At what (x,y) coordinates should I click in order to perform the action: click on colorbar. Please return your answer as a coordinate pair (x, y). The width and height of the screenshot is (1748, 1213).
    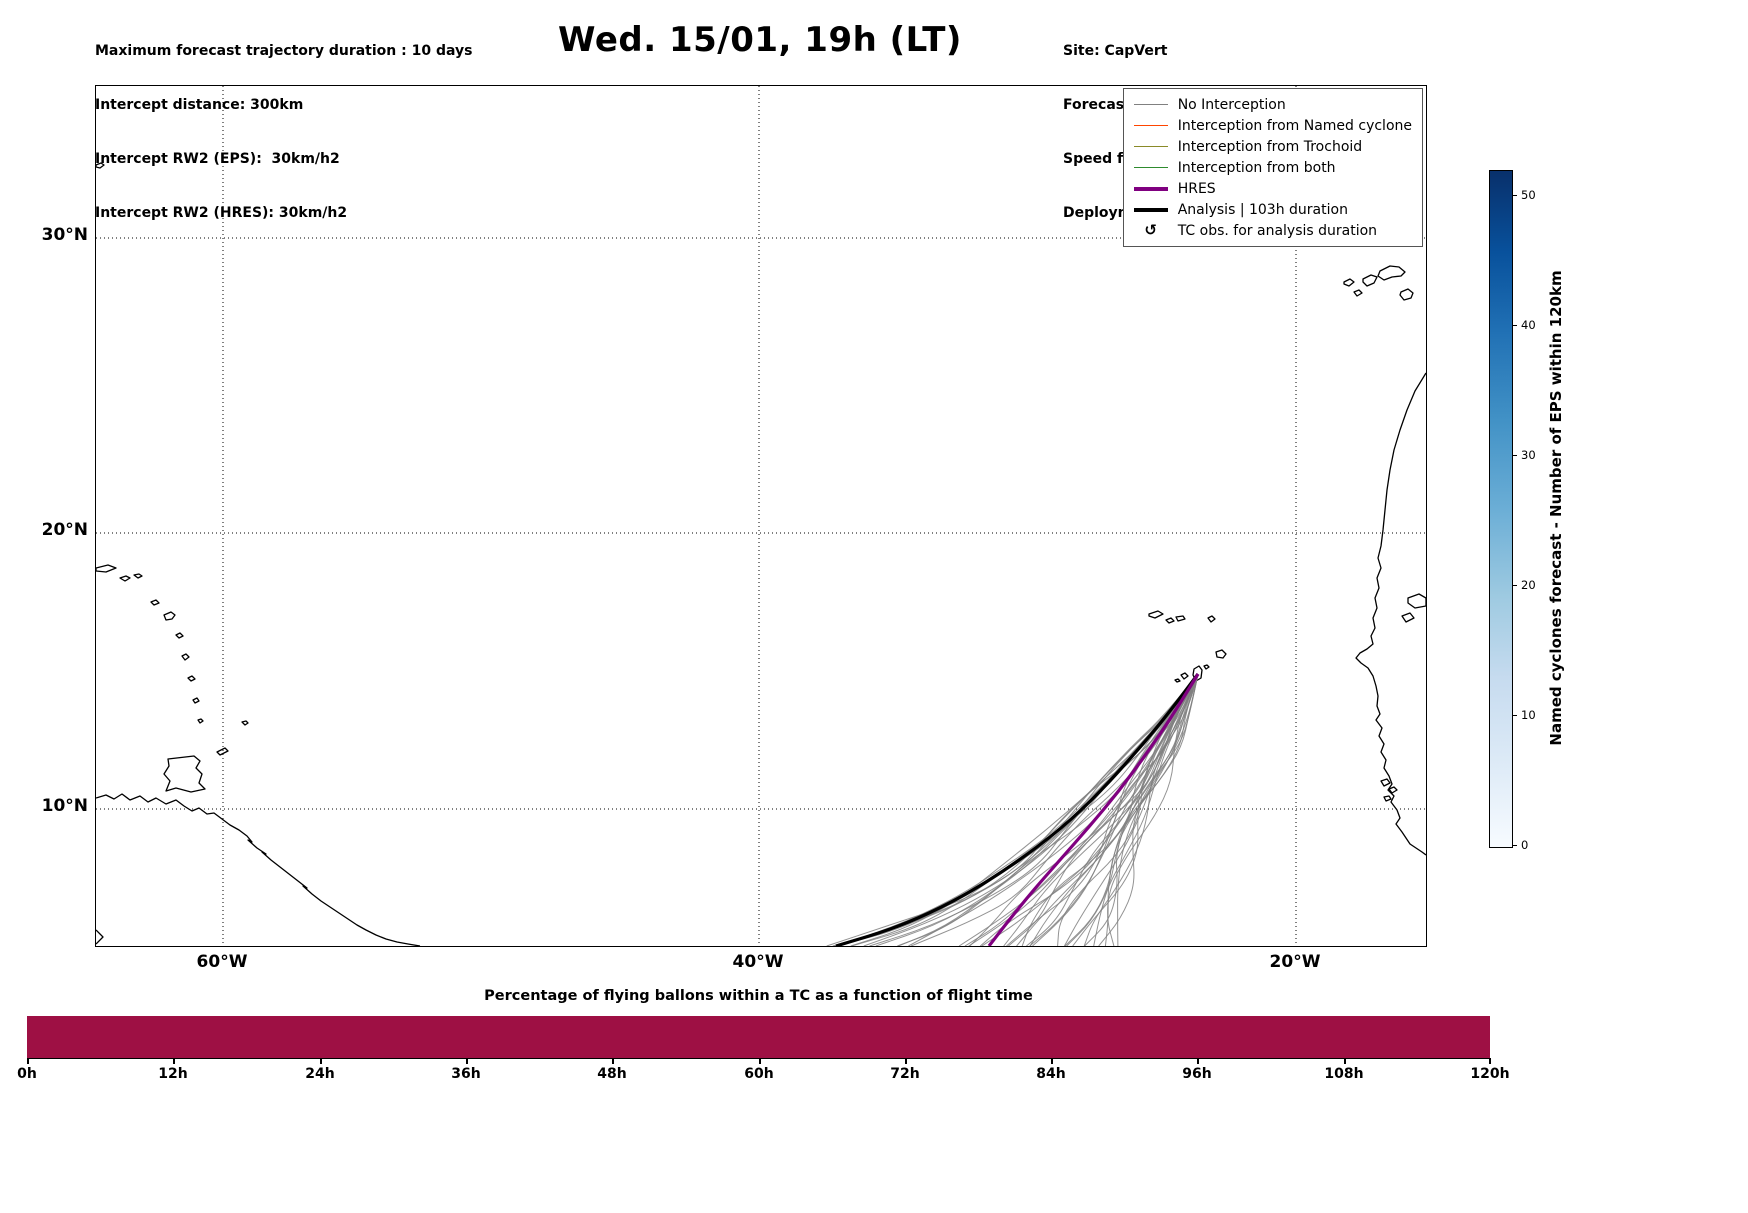
    Looking at the image, I should click on (1501, 509).